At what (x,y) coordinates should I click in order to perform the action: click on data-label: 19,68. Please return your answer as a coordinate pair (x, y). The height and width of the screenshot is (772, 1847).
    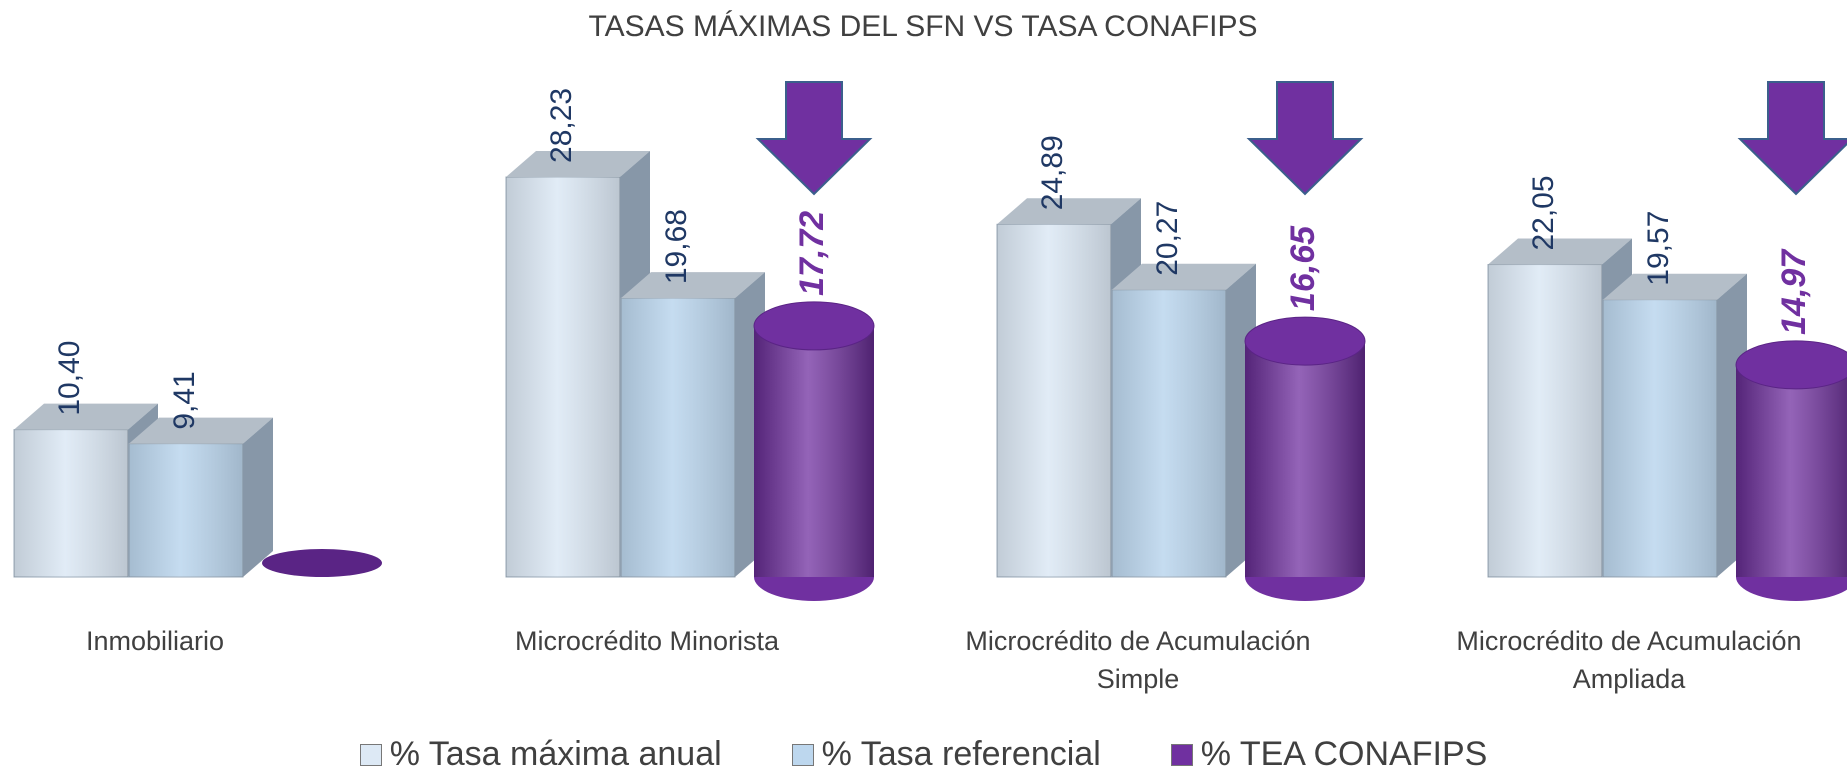
    Looking at the image, I should click on (676, 246).